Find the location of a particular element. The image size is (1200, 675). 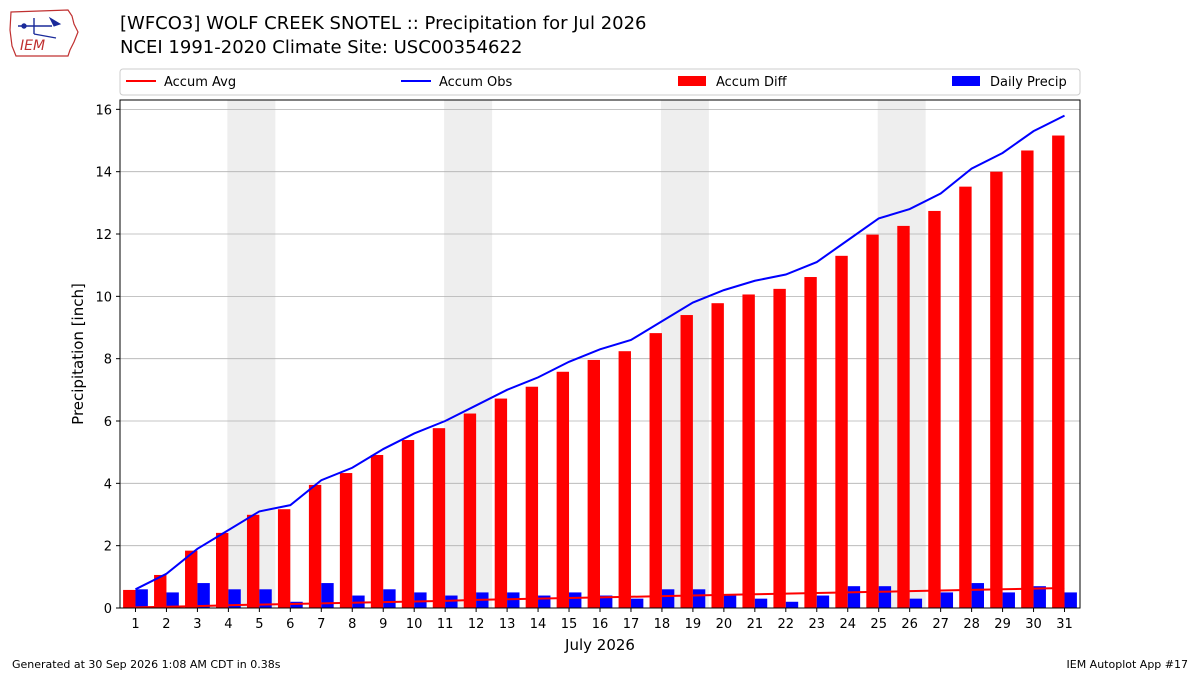

iowa-outline is located at coordinates (44, 33).